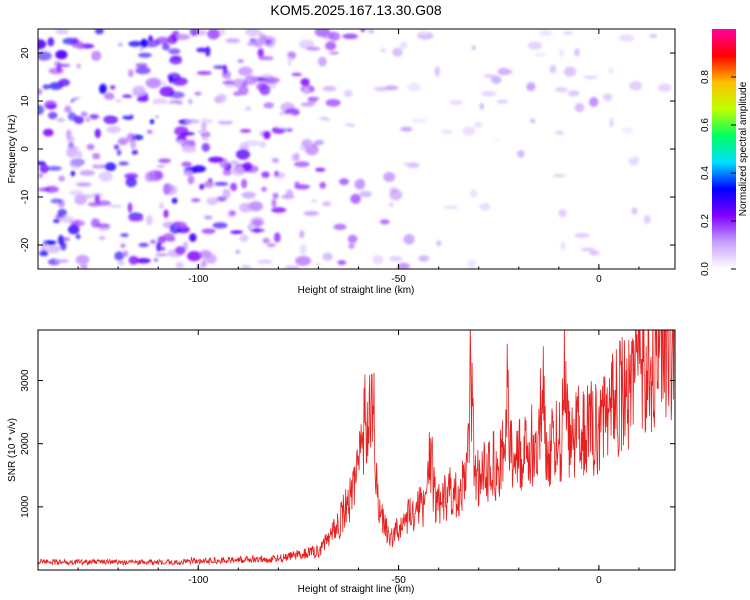 The image size is (750, 600). Describe the element at coordinates (599, 580) in the screenshot. I see `snr-x-tick-label: 0` at that location.